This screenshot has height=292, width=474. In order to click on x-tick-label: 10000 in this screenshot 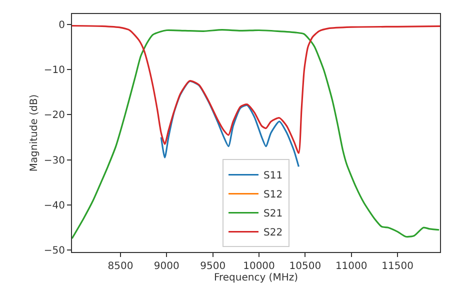, I will do `click(259, 266)`.